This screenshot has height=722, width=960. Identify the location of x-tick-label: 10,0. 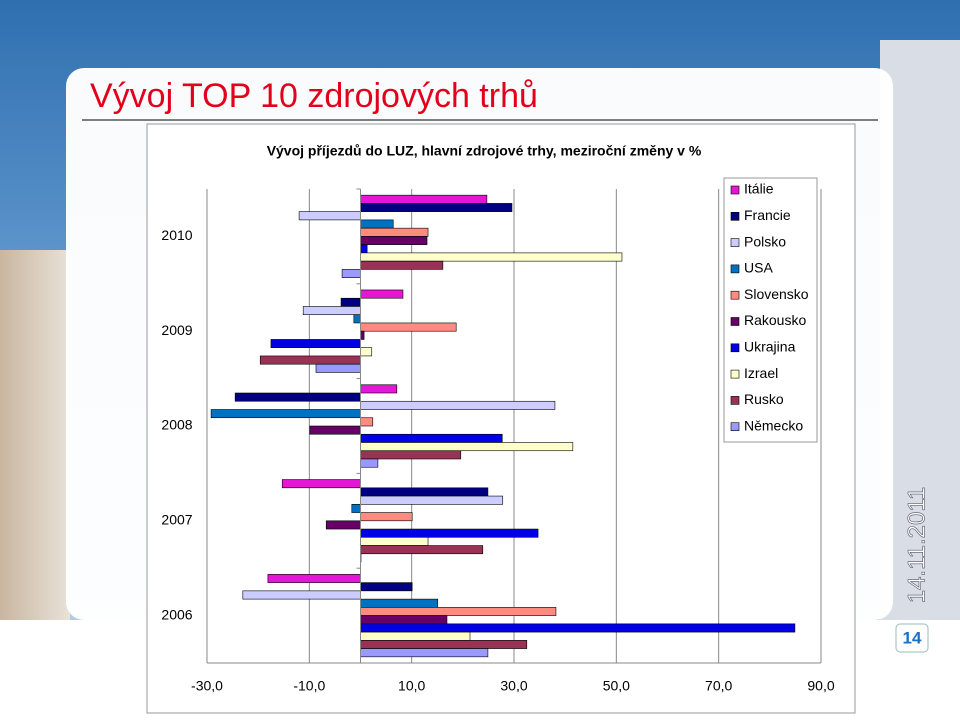
(411, 686).